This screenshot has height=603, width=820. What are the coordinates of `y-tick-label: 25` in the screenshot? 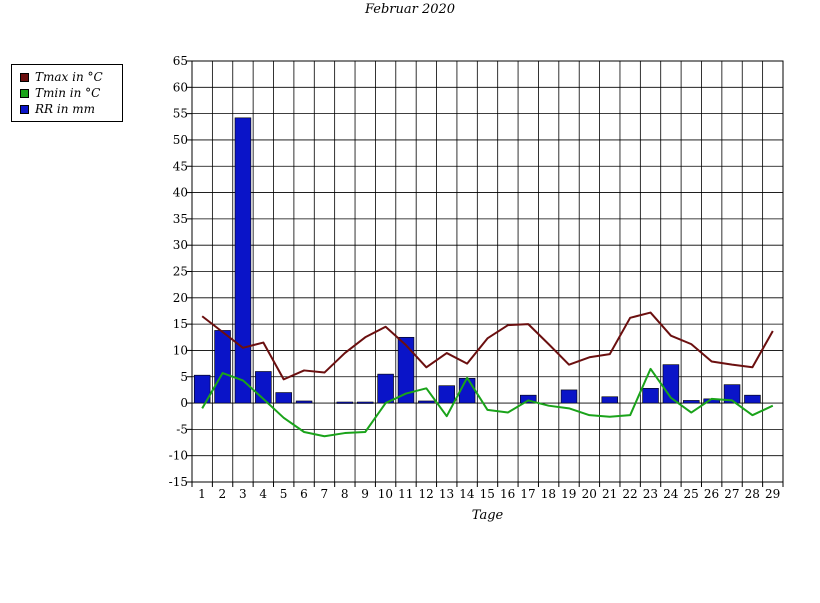 It's located at (180, 272).